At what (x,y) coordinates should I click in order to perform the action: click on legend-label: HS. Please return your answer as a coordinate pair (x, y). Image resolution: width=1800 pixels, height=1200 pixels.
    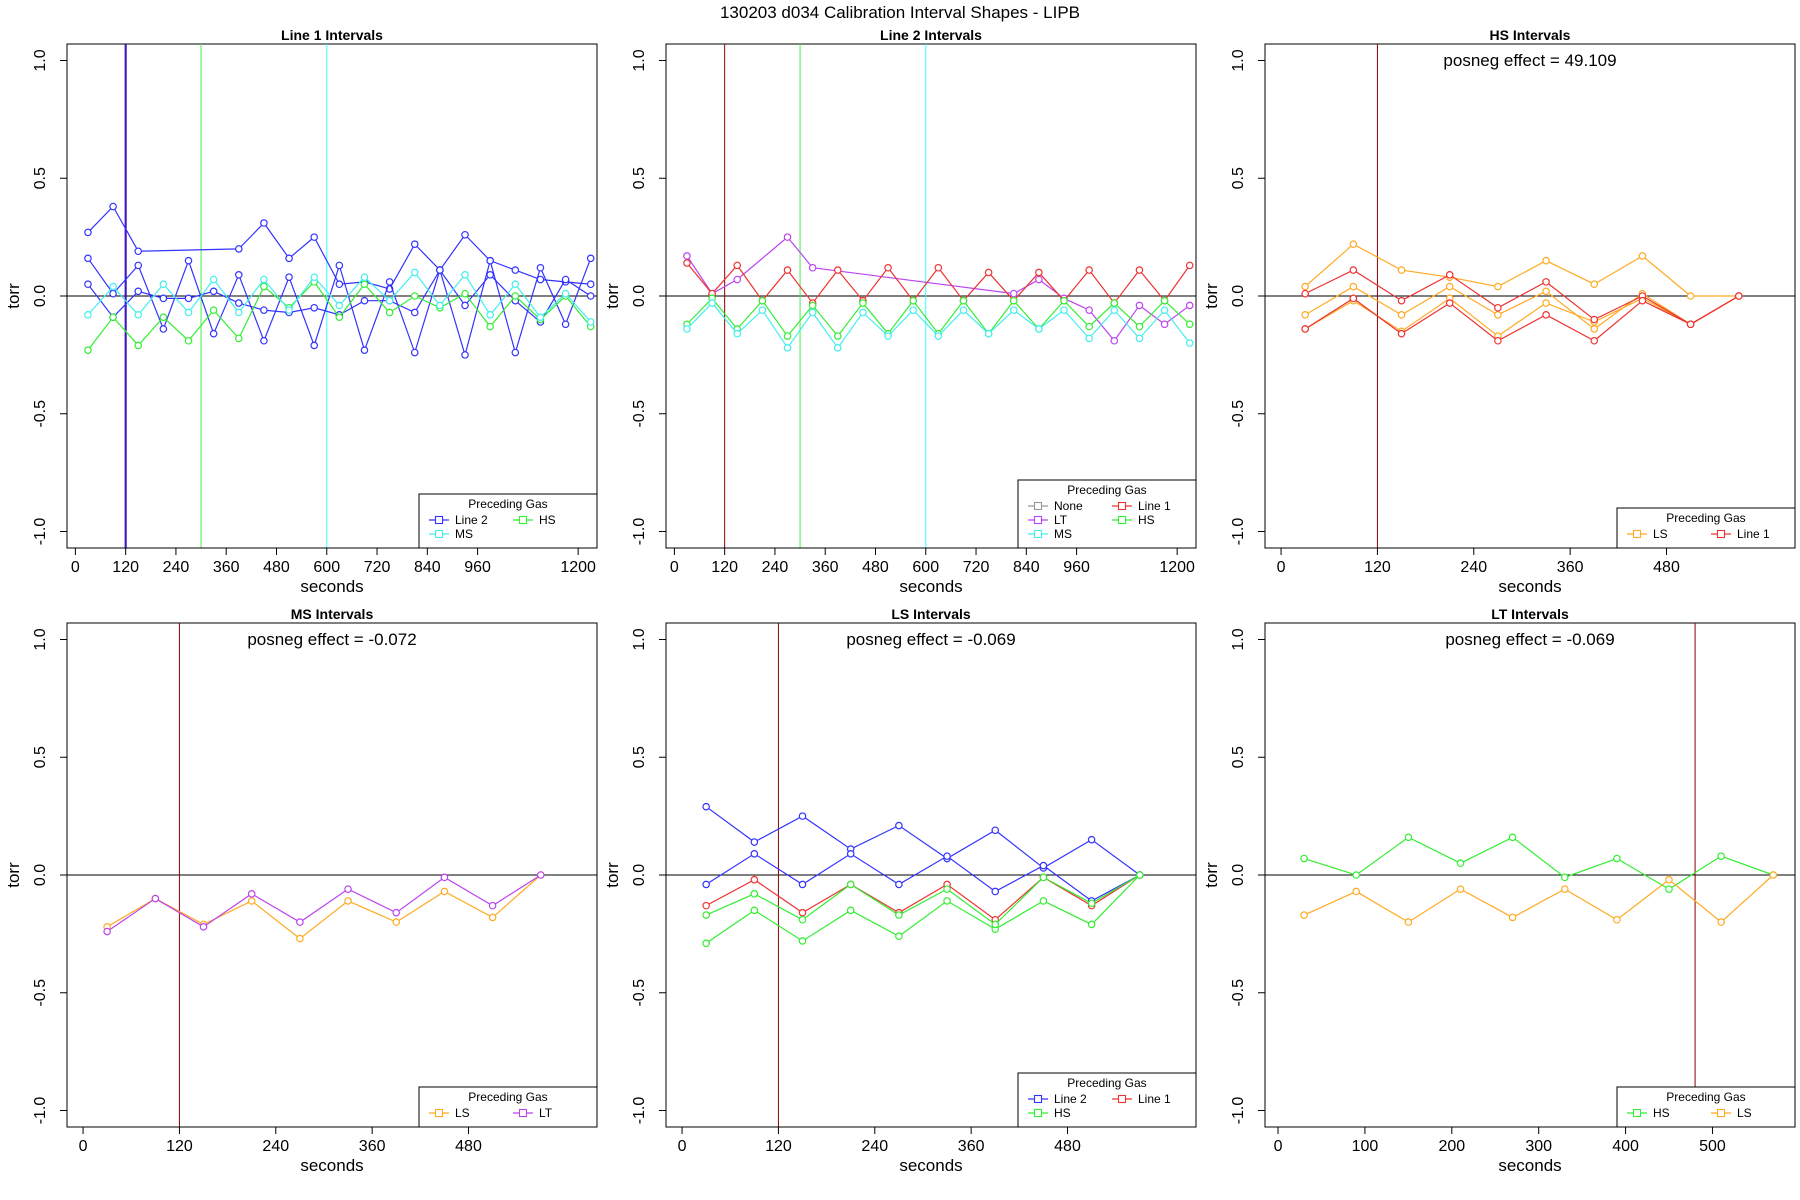
    Looking at the image, I should click on (1661, 1113).